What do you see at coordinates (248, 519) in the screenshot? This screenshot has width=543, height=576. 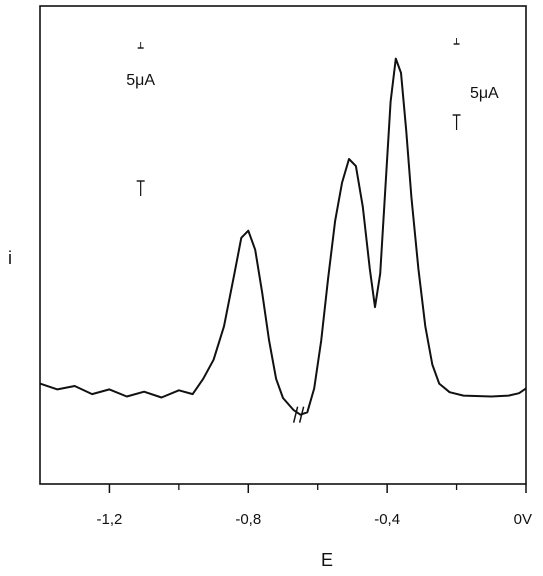 I see `x-tick-label: -0,8` at bounding box center [248, 519].